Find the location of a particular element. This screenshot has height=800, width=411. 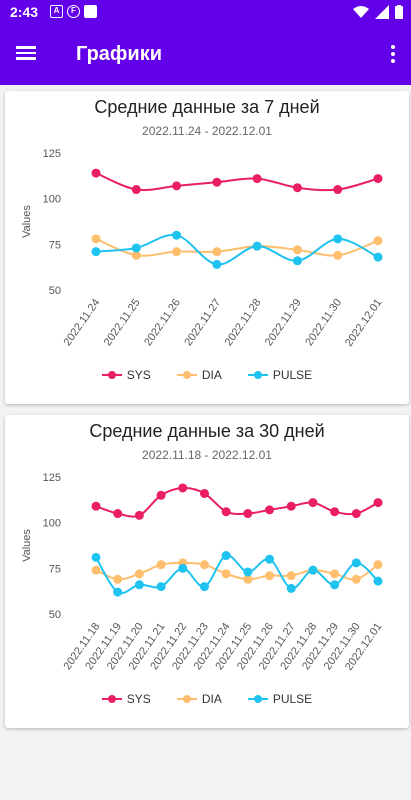

hamburger-menu-icon is located at coordinates (26, 55).